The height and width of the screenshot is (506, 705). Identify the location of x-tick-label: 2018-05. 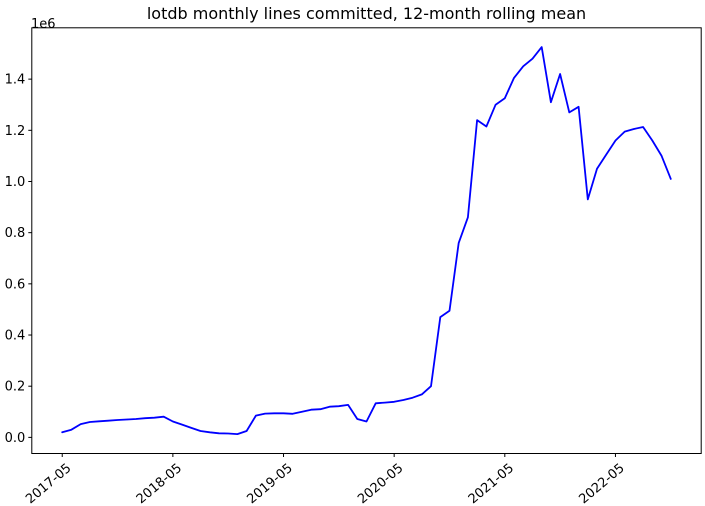
(159, 483).